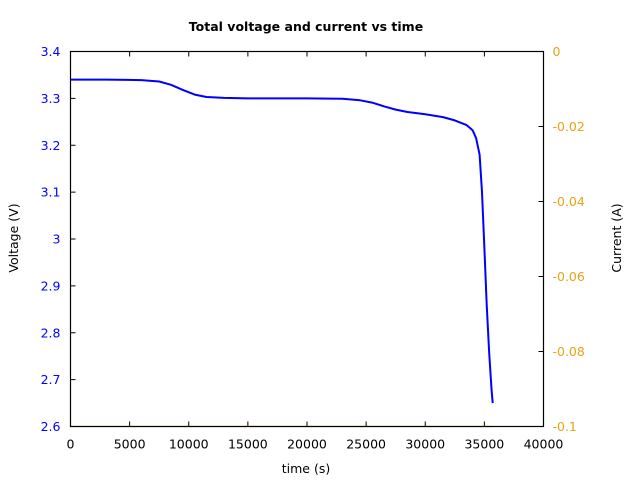  Describe the element at coordinates (51, 332) in the screenshot. I see `y-tick-label: 2.8` at that location.